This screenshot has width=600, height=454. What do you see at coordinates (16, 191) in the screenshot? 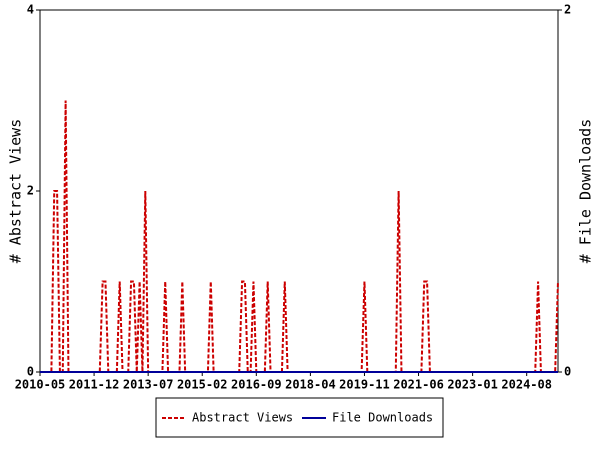
I see `y-axis-label: # Abstract Views` at bounding box center [16, 191].